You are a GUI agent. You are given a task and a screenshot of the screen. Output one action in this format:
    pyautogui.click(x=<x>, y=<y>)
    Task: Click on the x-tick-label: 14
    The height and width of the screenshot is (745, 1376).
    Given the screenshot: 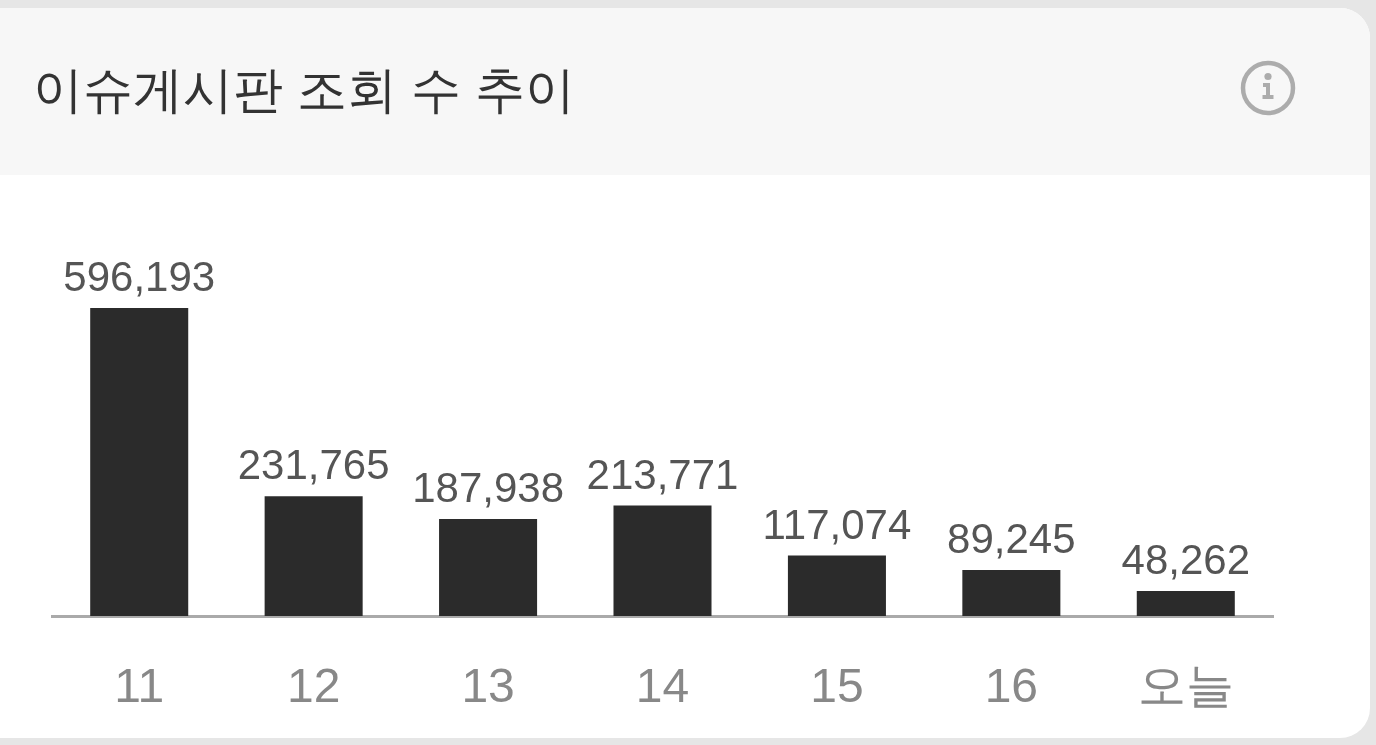 What is the action you would take?
    pyautogui.click(x=662, y=686)
    